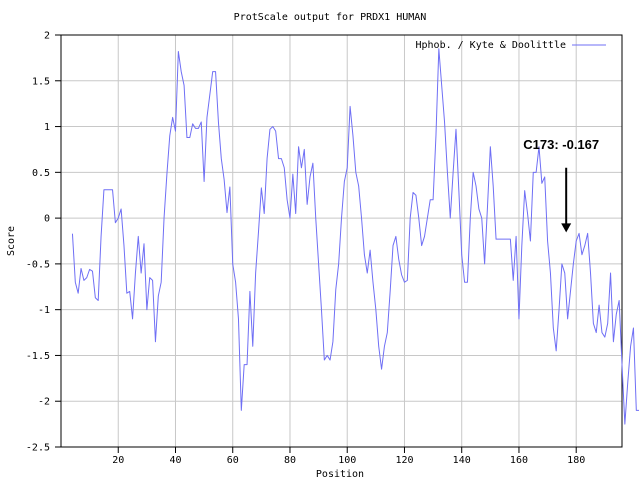 The height and width of the screenshot is (483, 639). Describe the element at coordinates (347, 460) in the screenshot. I see `x-tick-label: 100` at that location.